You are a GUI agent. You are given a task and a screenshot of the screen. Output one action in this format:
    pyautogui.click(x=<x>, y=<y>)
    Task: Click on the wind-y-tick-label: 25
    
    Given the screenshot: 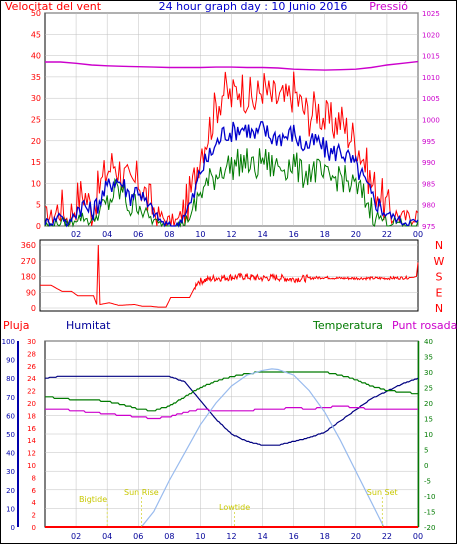 What is the action you would take?
    pyautogui.click(x=36, y=120)
    